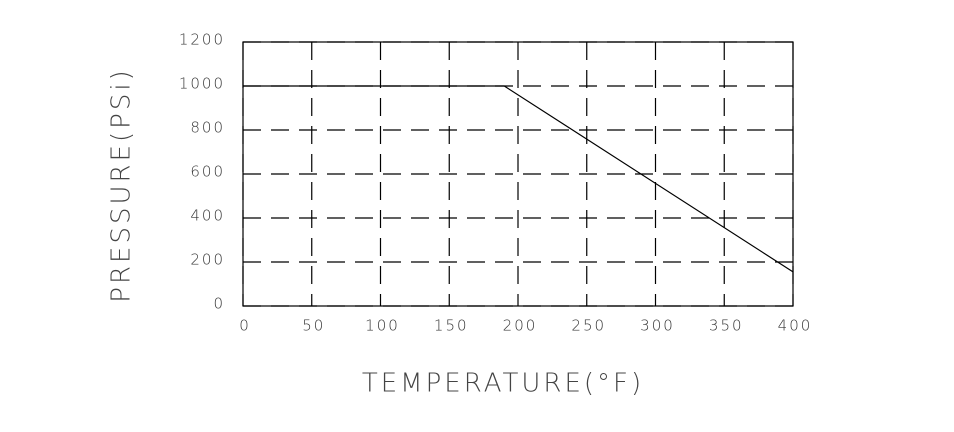 Image resolution: width=954 pixels, height=432 pixels. Describe the element at coordinates (451, 326) in the screenshot. I see `x-tick-label: 150` at that location.